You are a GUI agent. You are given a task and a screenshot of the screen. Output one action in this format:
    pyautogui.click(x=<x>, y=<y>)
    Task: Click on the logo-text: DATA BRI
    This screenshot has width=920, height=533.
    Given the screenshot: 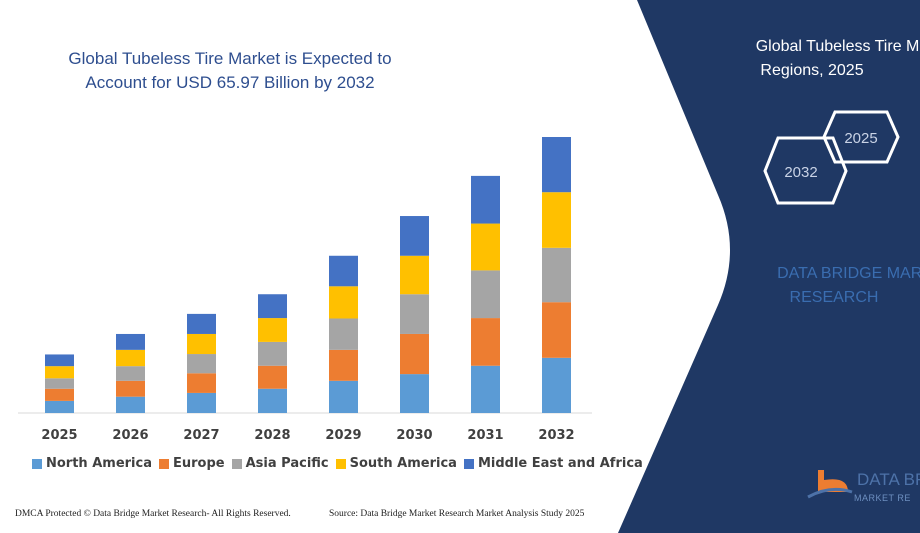 What is the action you would take?
    pyautogui.click(x=888, y=479)
    